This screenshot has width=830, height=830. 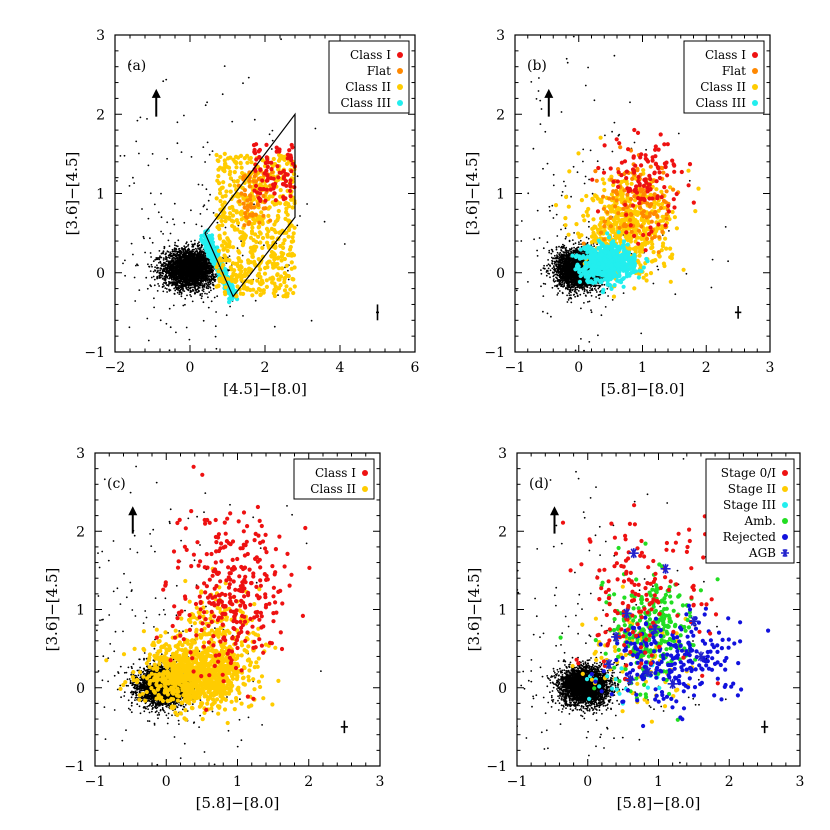 I want to click on y-tick-label: 1, so click(x=100, y=195).